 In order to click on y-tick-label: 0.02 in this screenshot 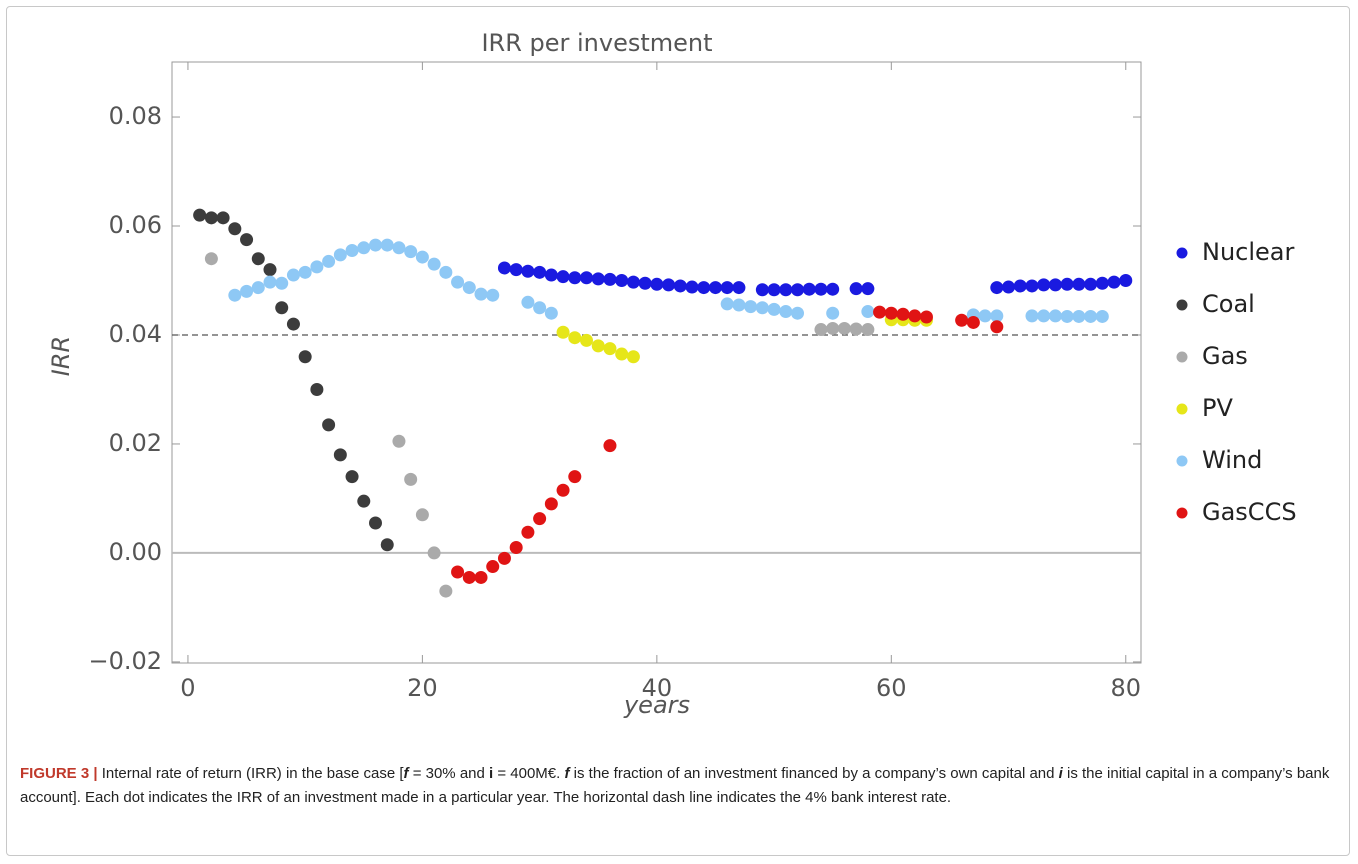, I will do `click(135, 443)`.